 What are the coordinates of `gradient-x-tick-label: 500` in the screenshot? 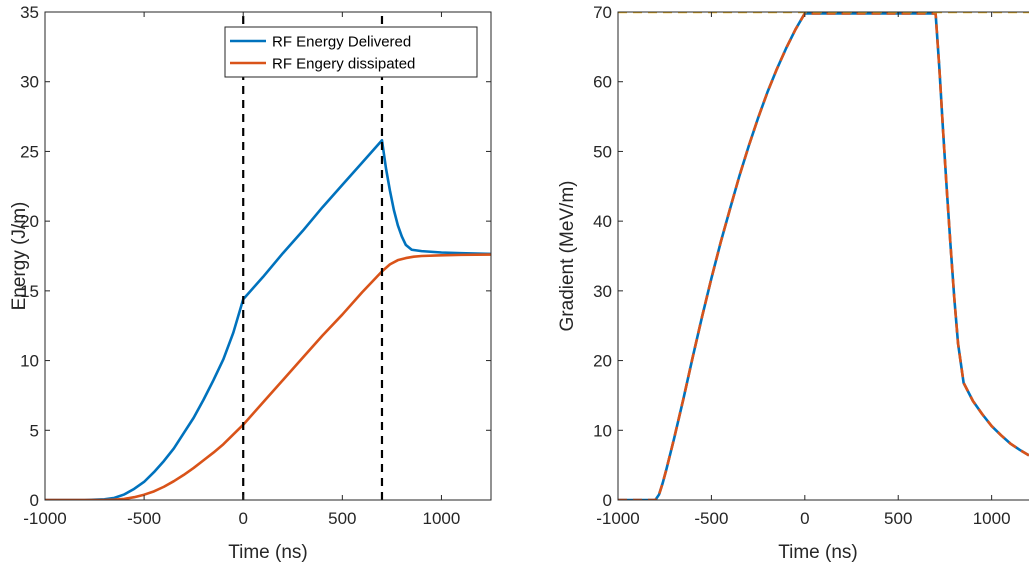 It's located at (898, 518).